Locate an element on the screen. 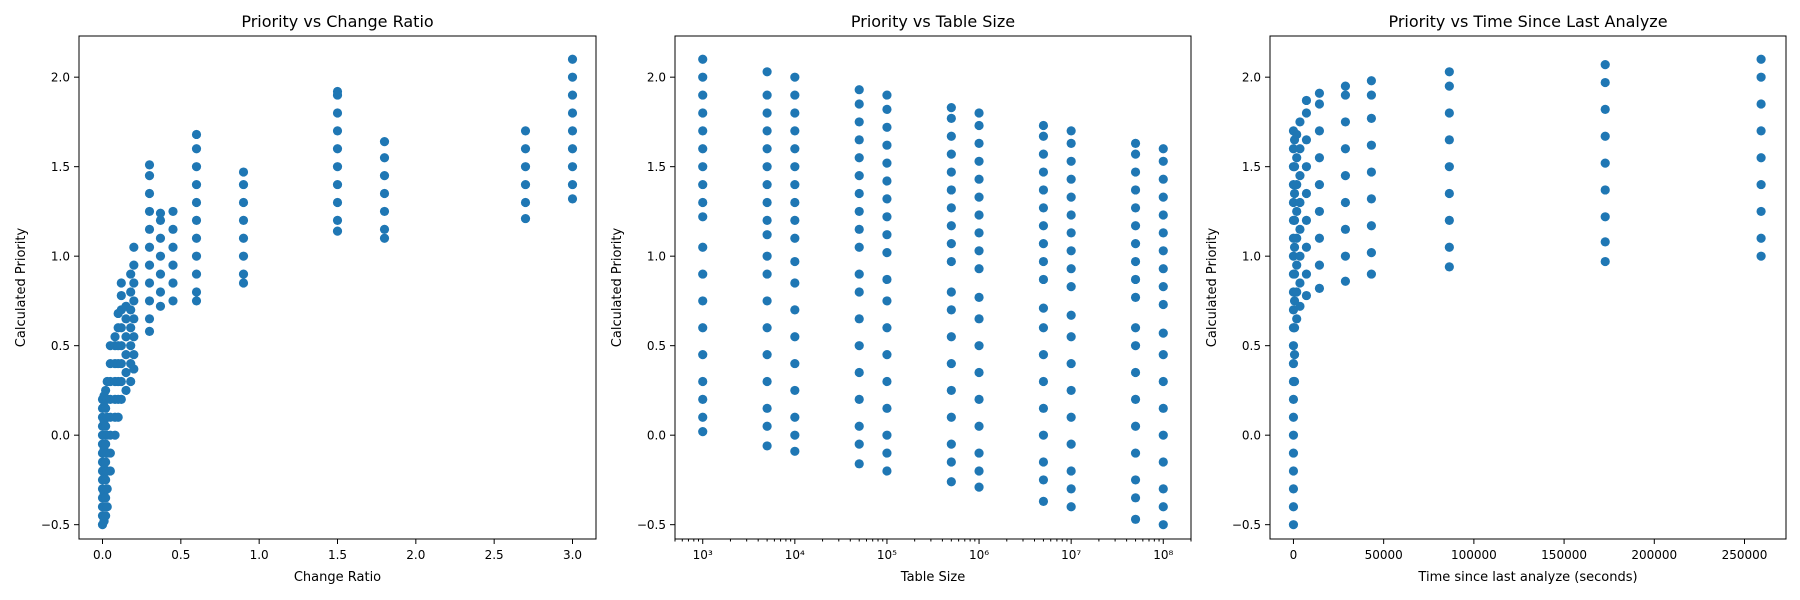 This screenshot has height=600, width=1800. x-tick-label: 150000 is located at coordinates (1564, 555).